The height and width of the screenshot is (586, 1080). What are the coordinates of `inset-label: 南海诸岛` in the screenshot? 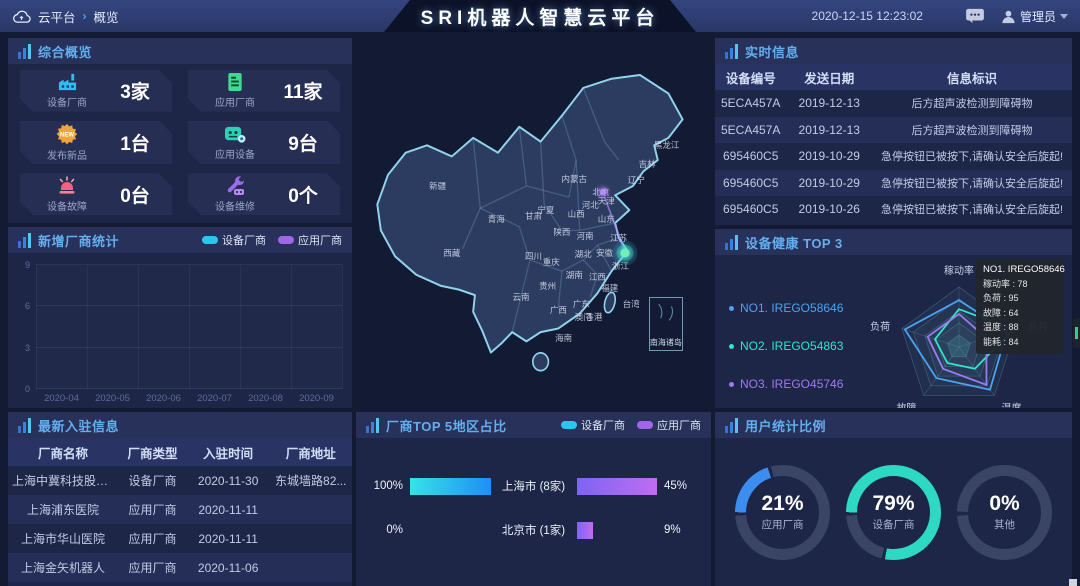 It's located at (665, 342).